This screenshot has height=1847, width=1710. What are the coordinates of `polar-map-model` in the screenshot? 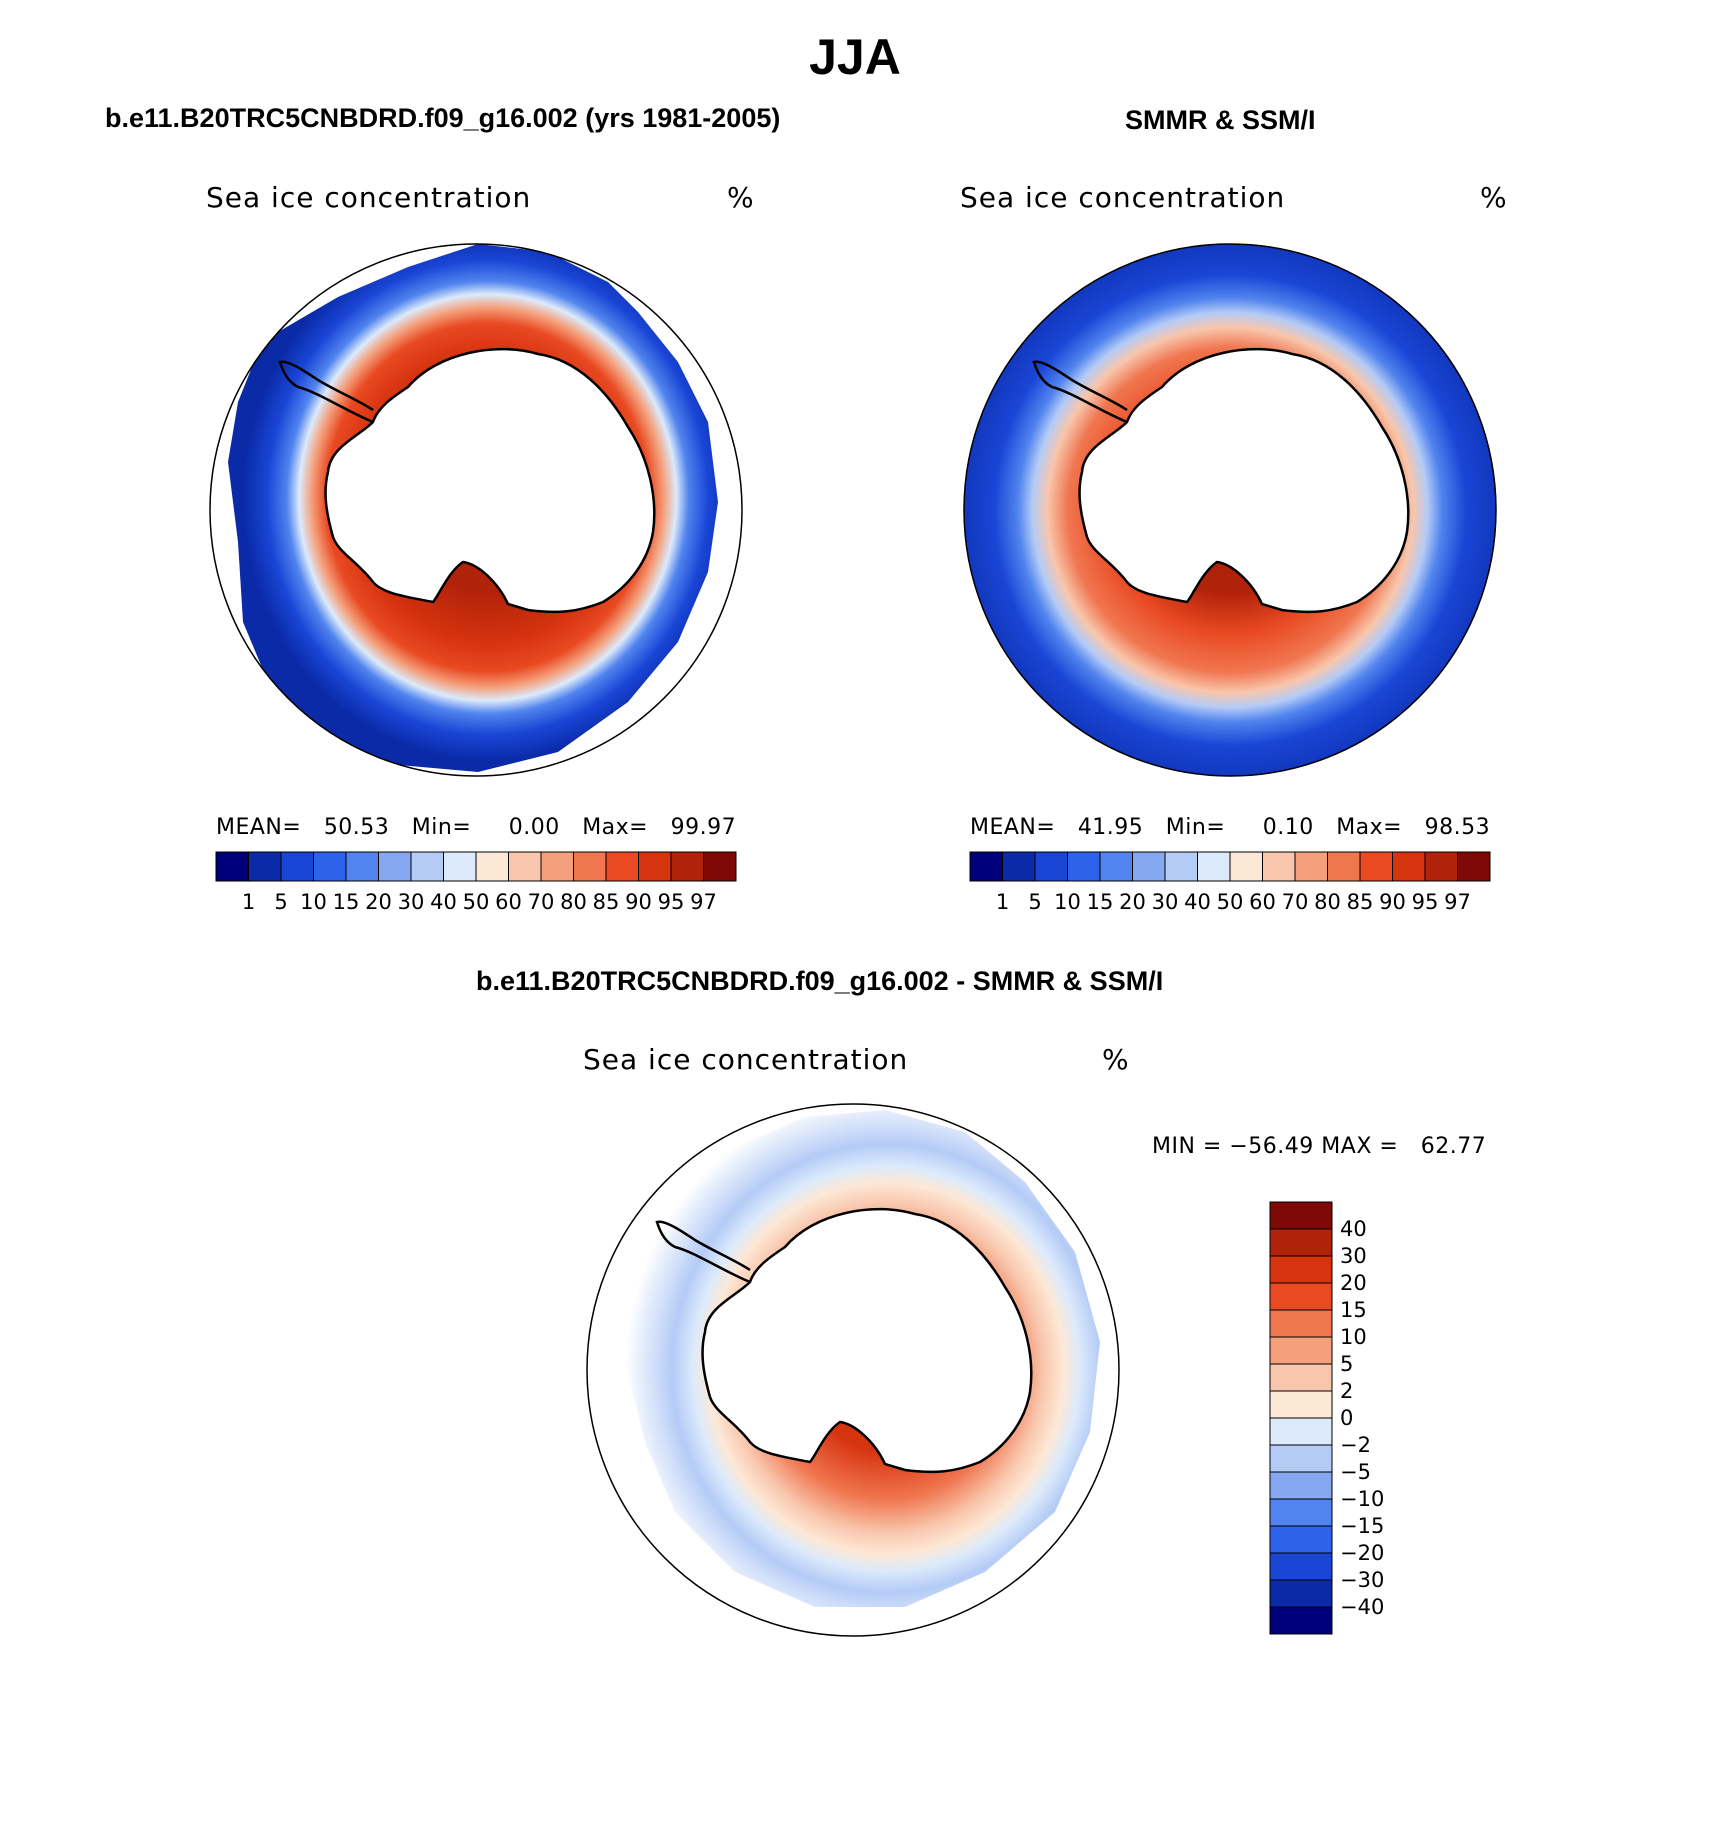 It's located at (476, 510).